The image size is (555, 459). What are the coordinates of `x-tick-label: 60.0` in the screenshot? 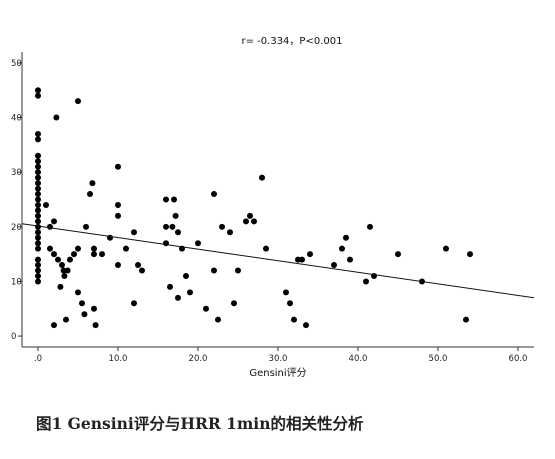 It's located at (518, 359).